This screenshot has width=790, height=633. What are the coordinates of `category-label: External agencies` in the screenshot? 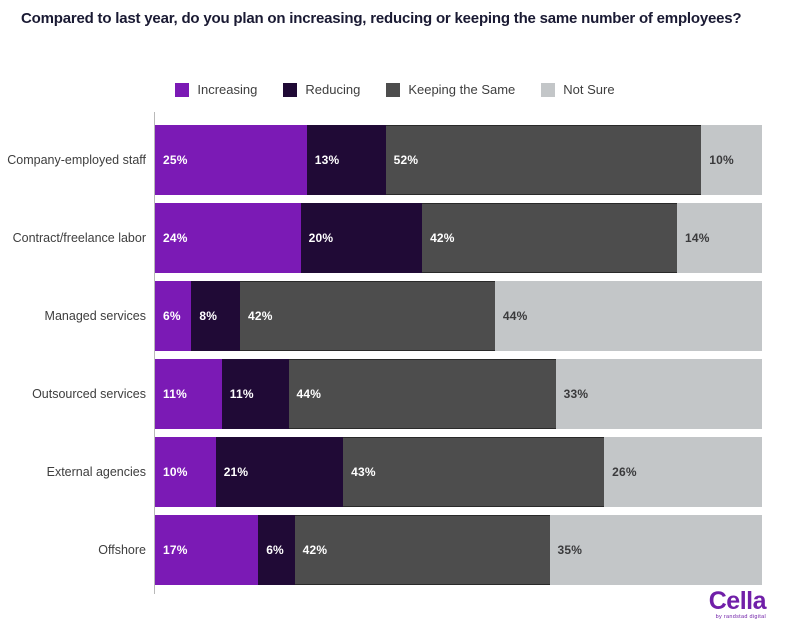 It's located at (96, 471).